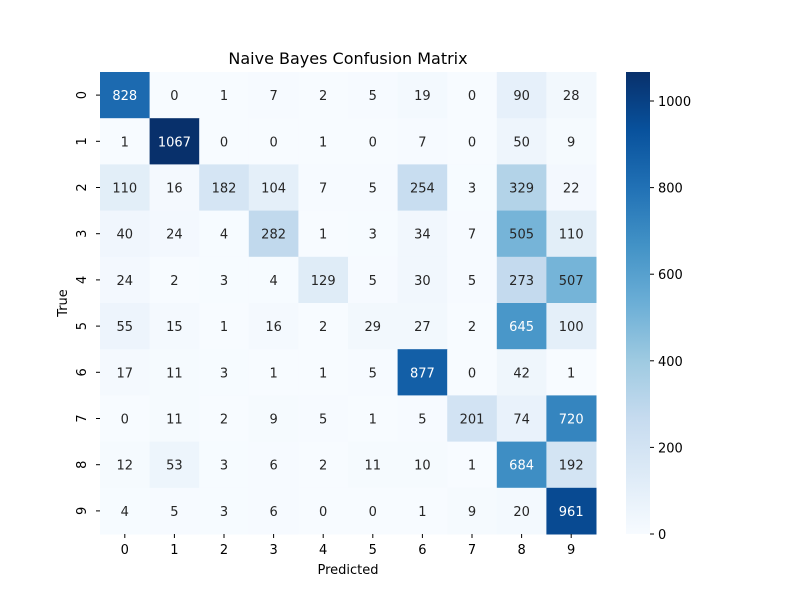 This screenshot has width=800, height=600. What do you see at coordinates (521, 466) in the screenshot?
I see `cell-value-label: 684` at bounding box center [521, 466].